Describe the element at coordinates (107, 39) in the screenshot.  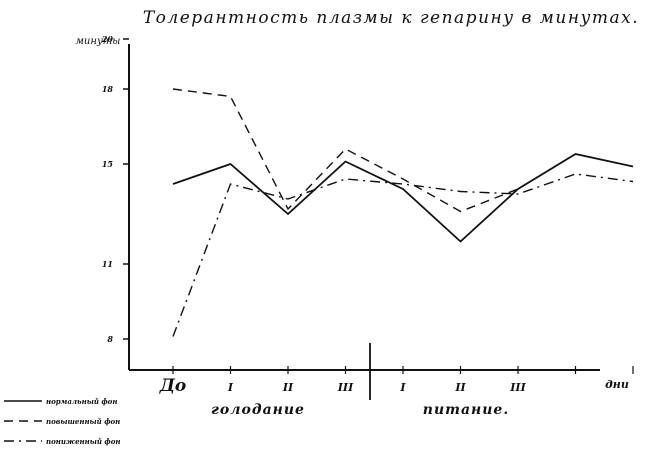
I see `y-tick-label: 20` at that location.